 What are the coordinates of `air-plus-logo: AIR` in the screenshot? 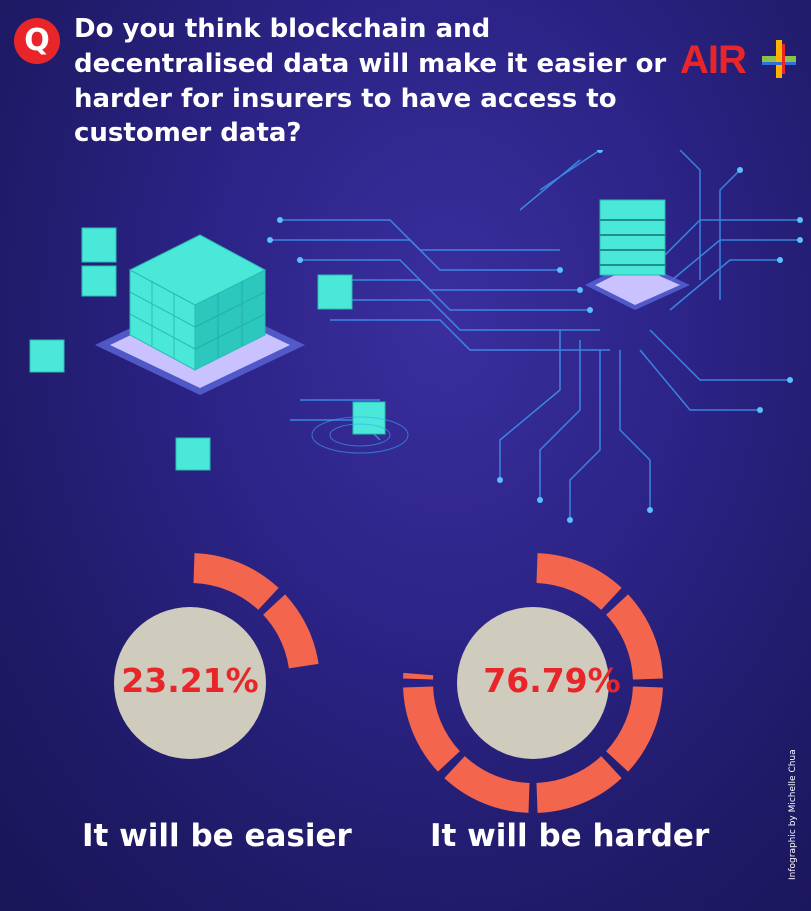 It's located at (740, 60).